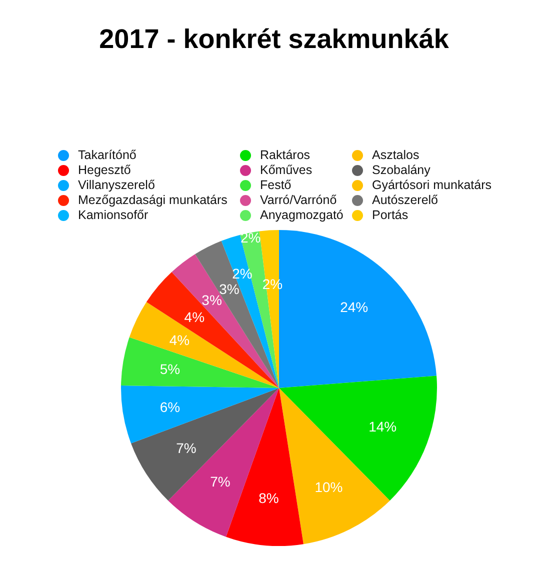 Image resolution: width=548 pixels, height=582 pixels. I want to click on data-label: 5%, so click(170, 369).